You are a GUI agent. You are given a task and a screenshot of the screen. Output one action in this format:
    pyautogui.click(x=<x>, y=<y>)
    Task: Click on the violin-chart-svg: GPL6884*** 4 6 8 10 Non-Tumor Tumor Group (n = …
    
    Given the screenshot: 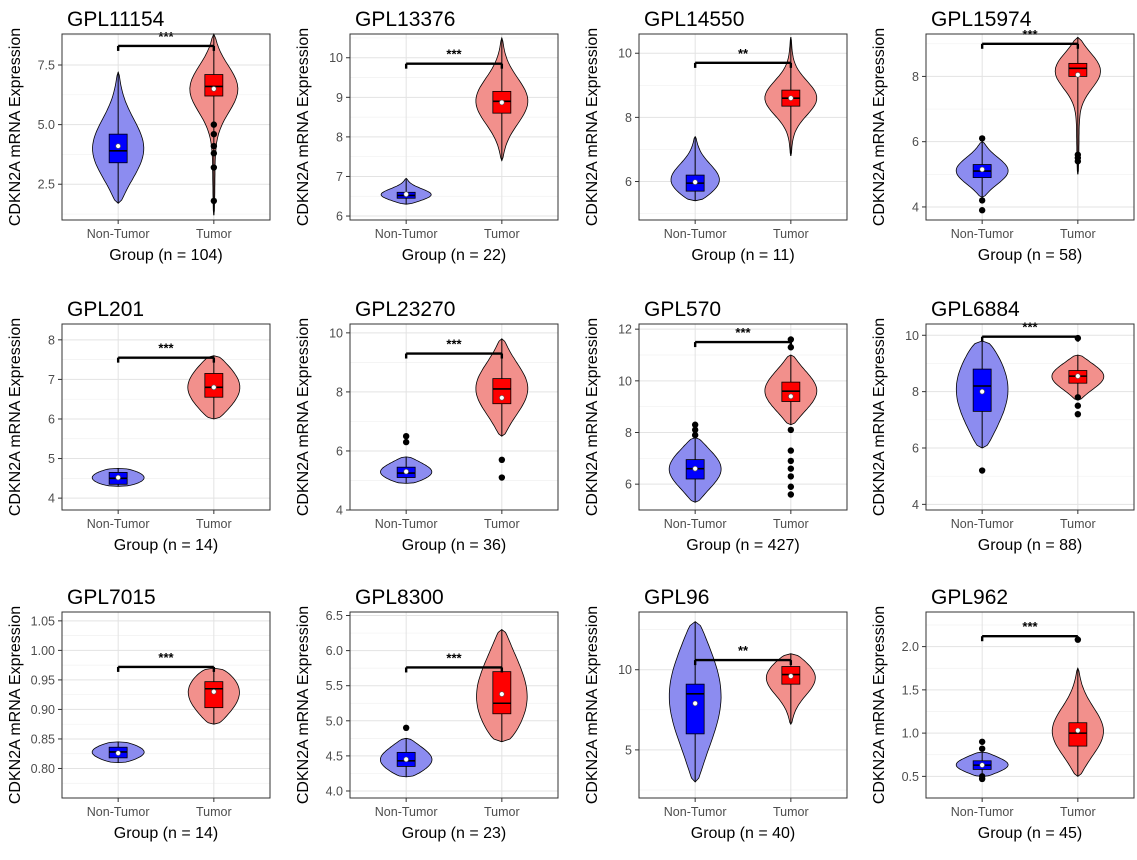 What is the action you would take?
    pyautogui.click(x=1003, y=426)
    